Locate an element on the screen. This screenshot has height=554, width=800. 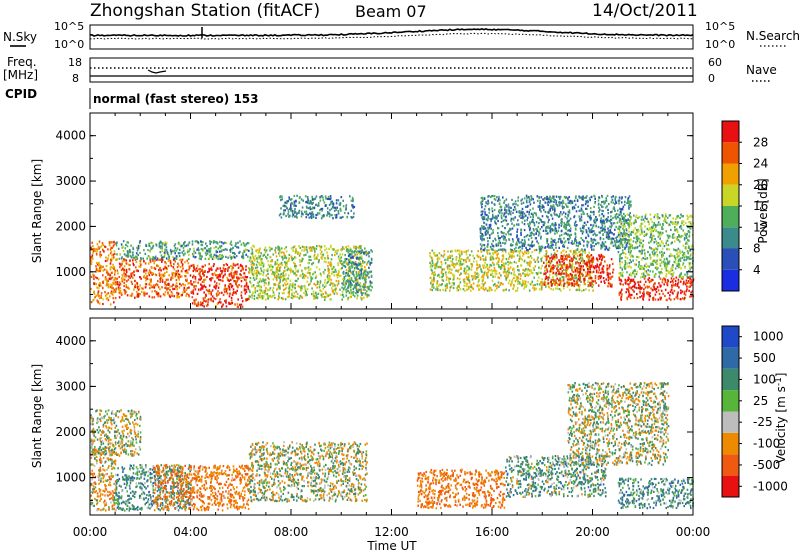
freq-unit-label: [MHz] is located at coordinates (20, 75).